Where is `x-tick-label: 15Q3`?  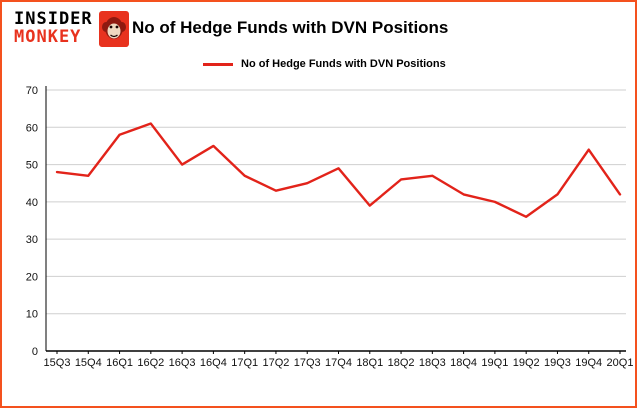 x-tick-label: 15Q3 is located at coordinates (57, 363).